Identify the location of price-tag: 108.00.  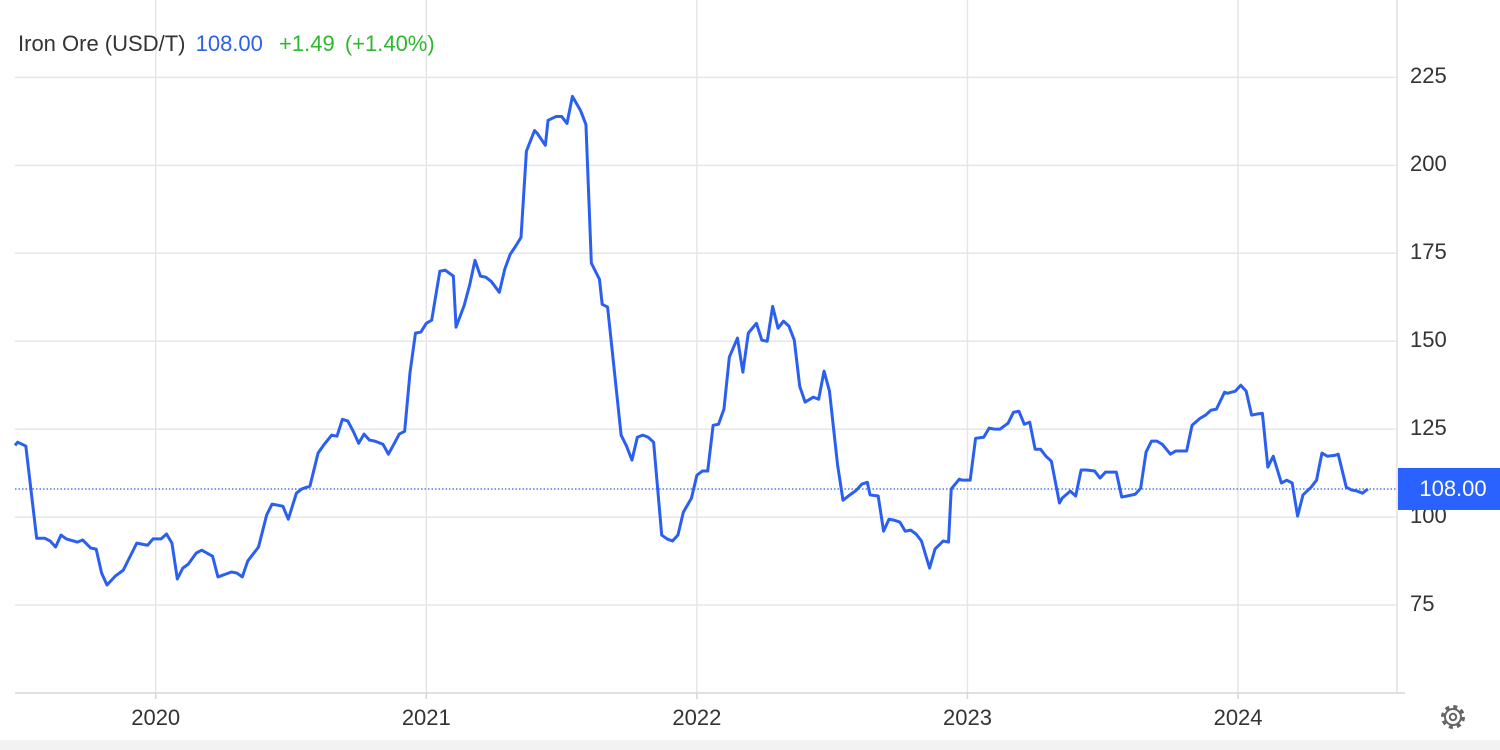
(1449, 488).